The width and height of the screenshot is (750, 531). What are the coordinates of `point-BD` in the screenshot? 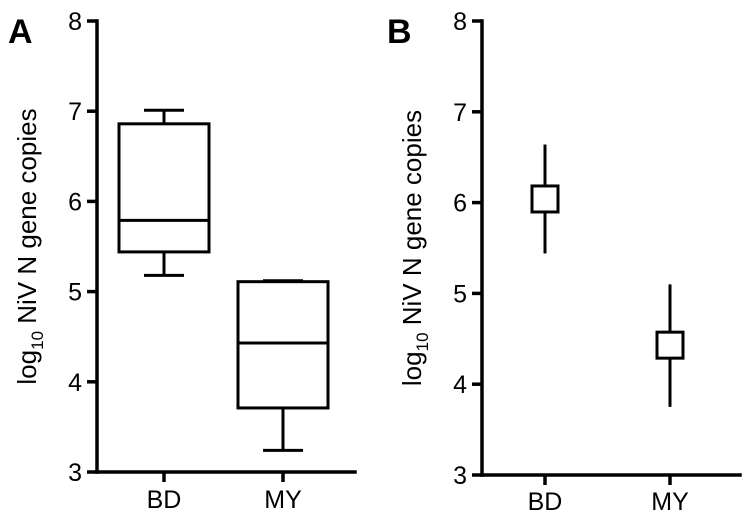 It's located at (545, 199).